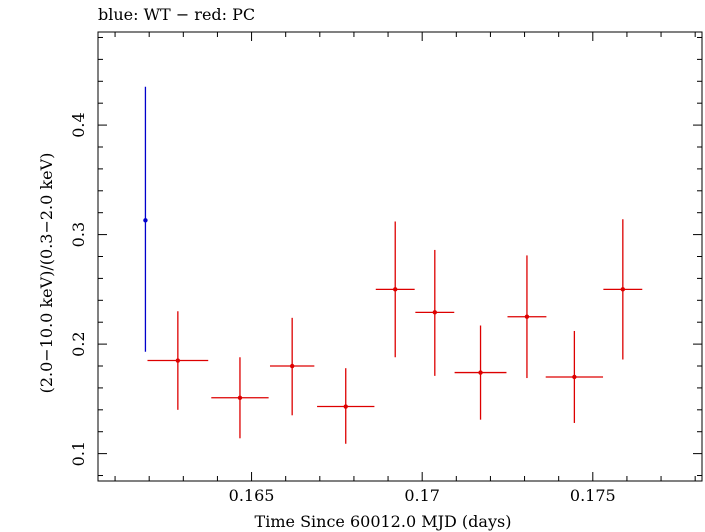 The image size is (705, 532). What do you see at coordinates (78, 234) in the screenshot?
I see `y-tick-label: 0.3` at bounding box center [78, 234].